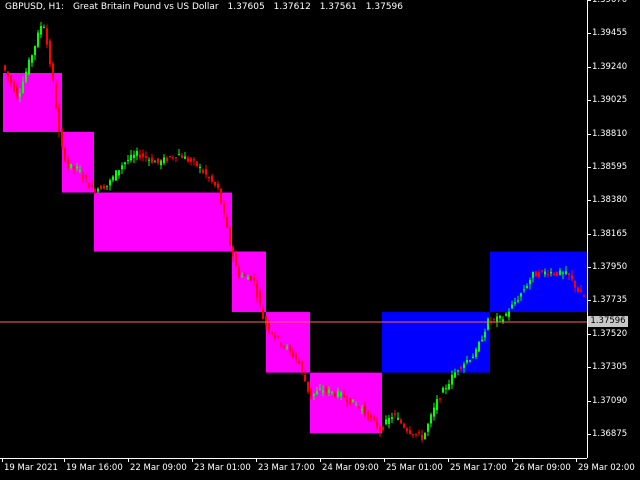 The width and height of the screenshot is (640, 480). What do you see at coordinates (610, 367) in the screenshot?
I see `price-axis-label: 1.37305` at bounding box center [610, 367].